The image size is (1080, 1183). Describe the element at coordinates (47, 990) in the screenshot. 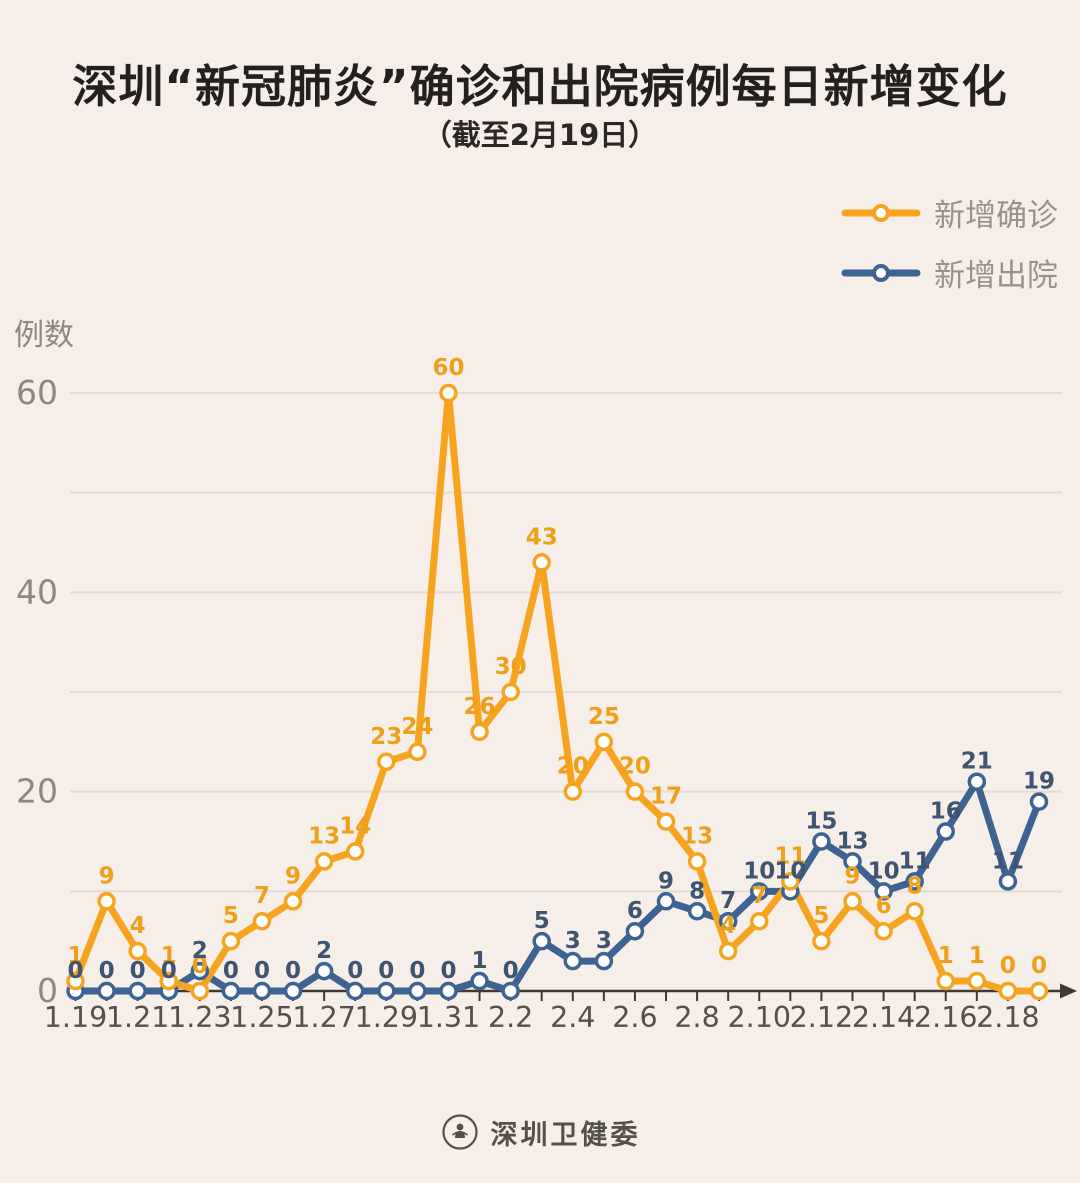

I see `y-tick-label: 0` at that location.